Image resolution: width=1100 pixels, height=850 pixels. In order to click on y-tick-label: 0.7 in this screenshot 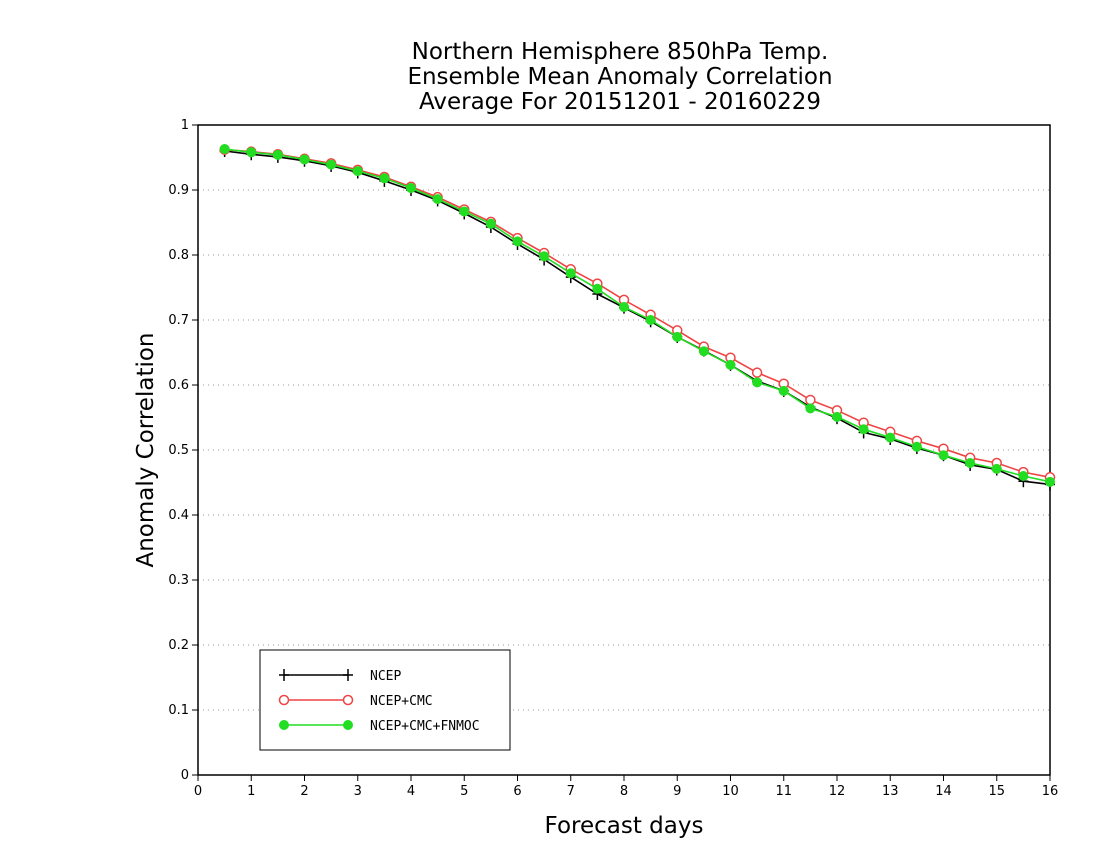, I will do `click(178, 320)`.